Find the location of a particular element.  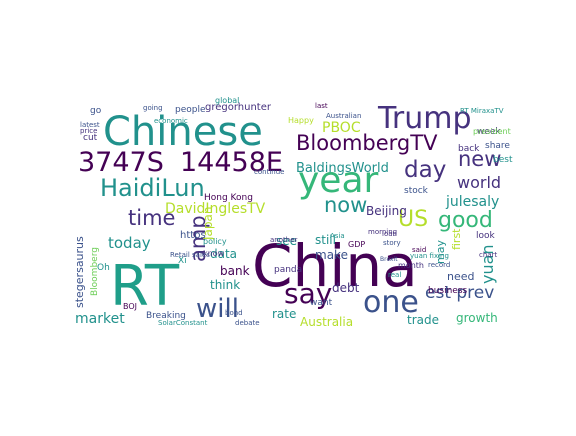

word-pboc: PBOC is located at coordinates (341, 128).